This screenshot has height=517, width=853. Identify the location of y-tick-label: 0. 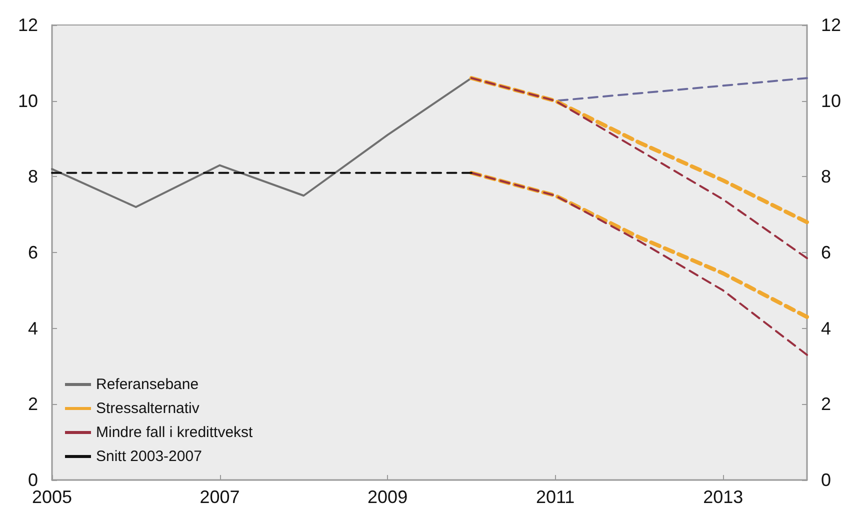
(33, 480).